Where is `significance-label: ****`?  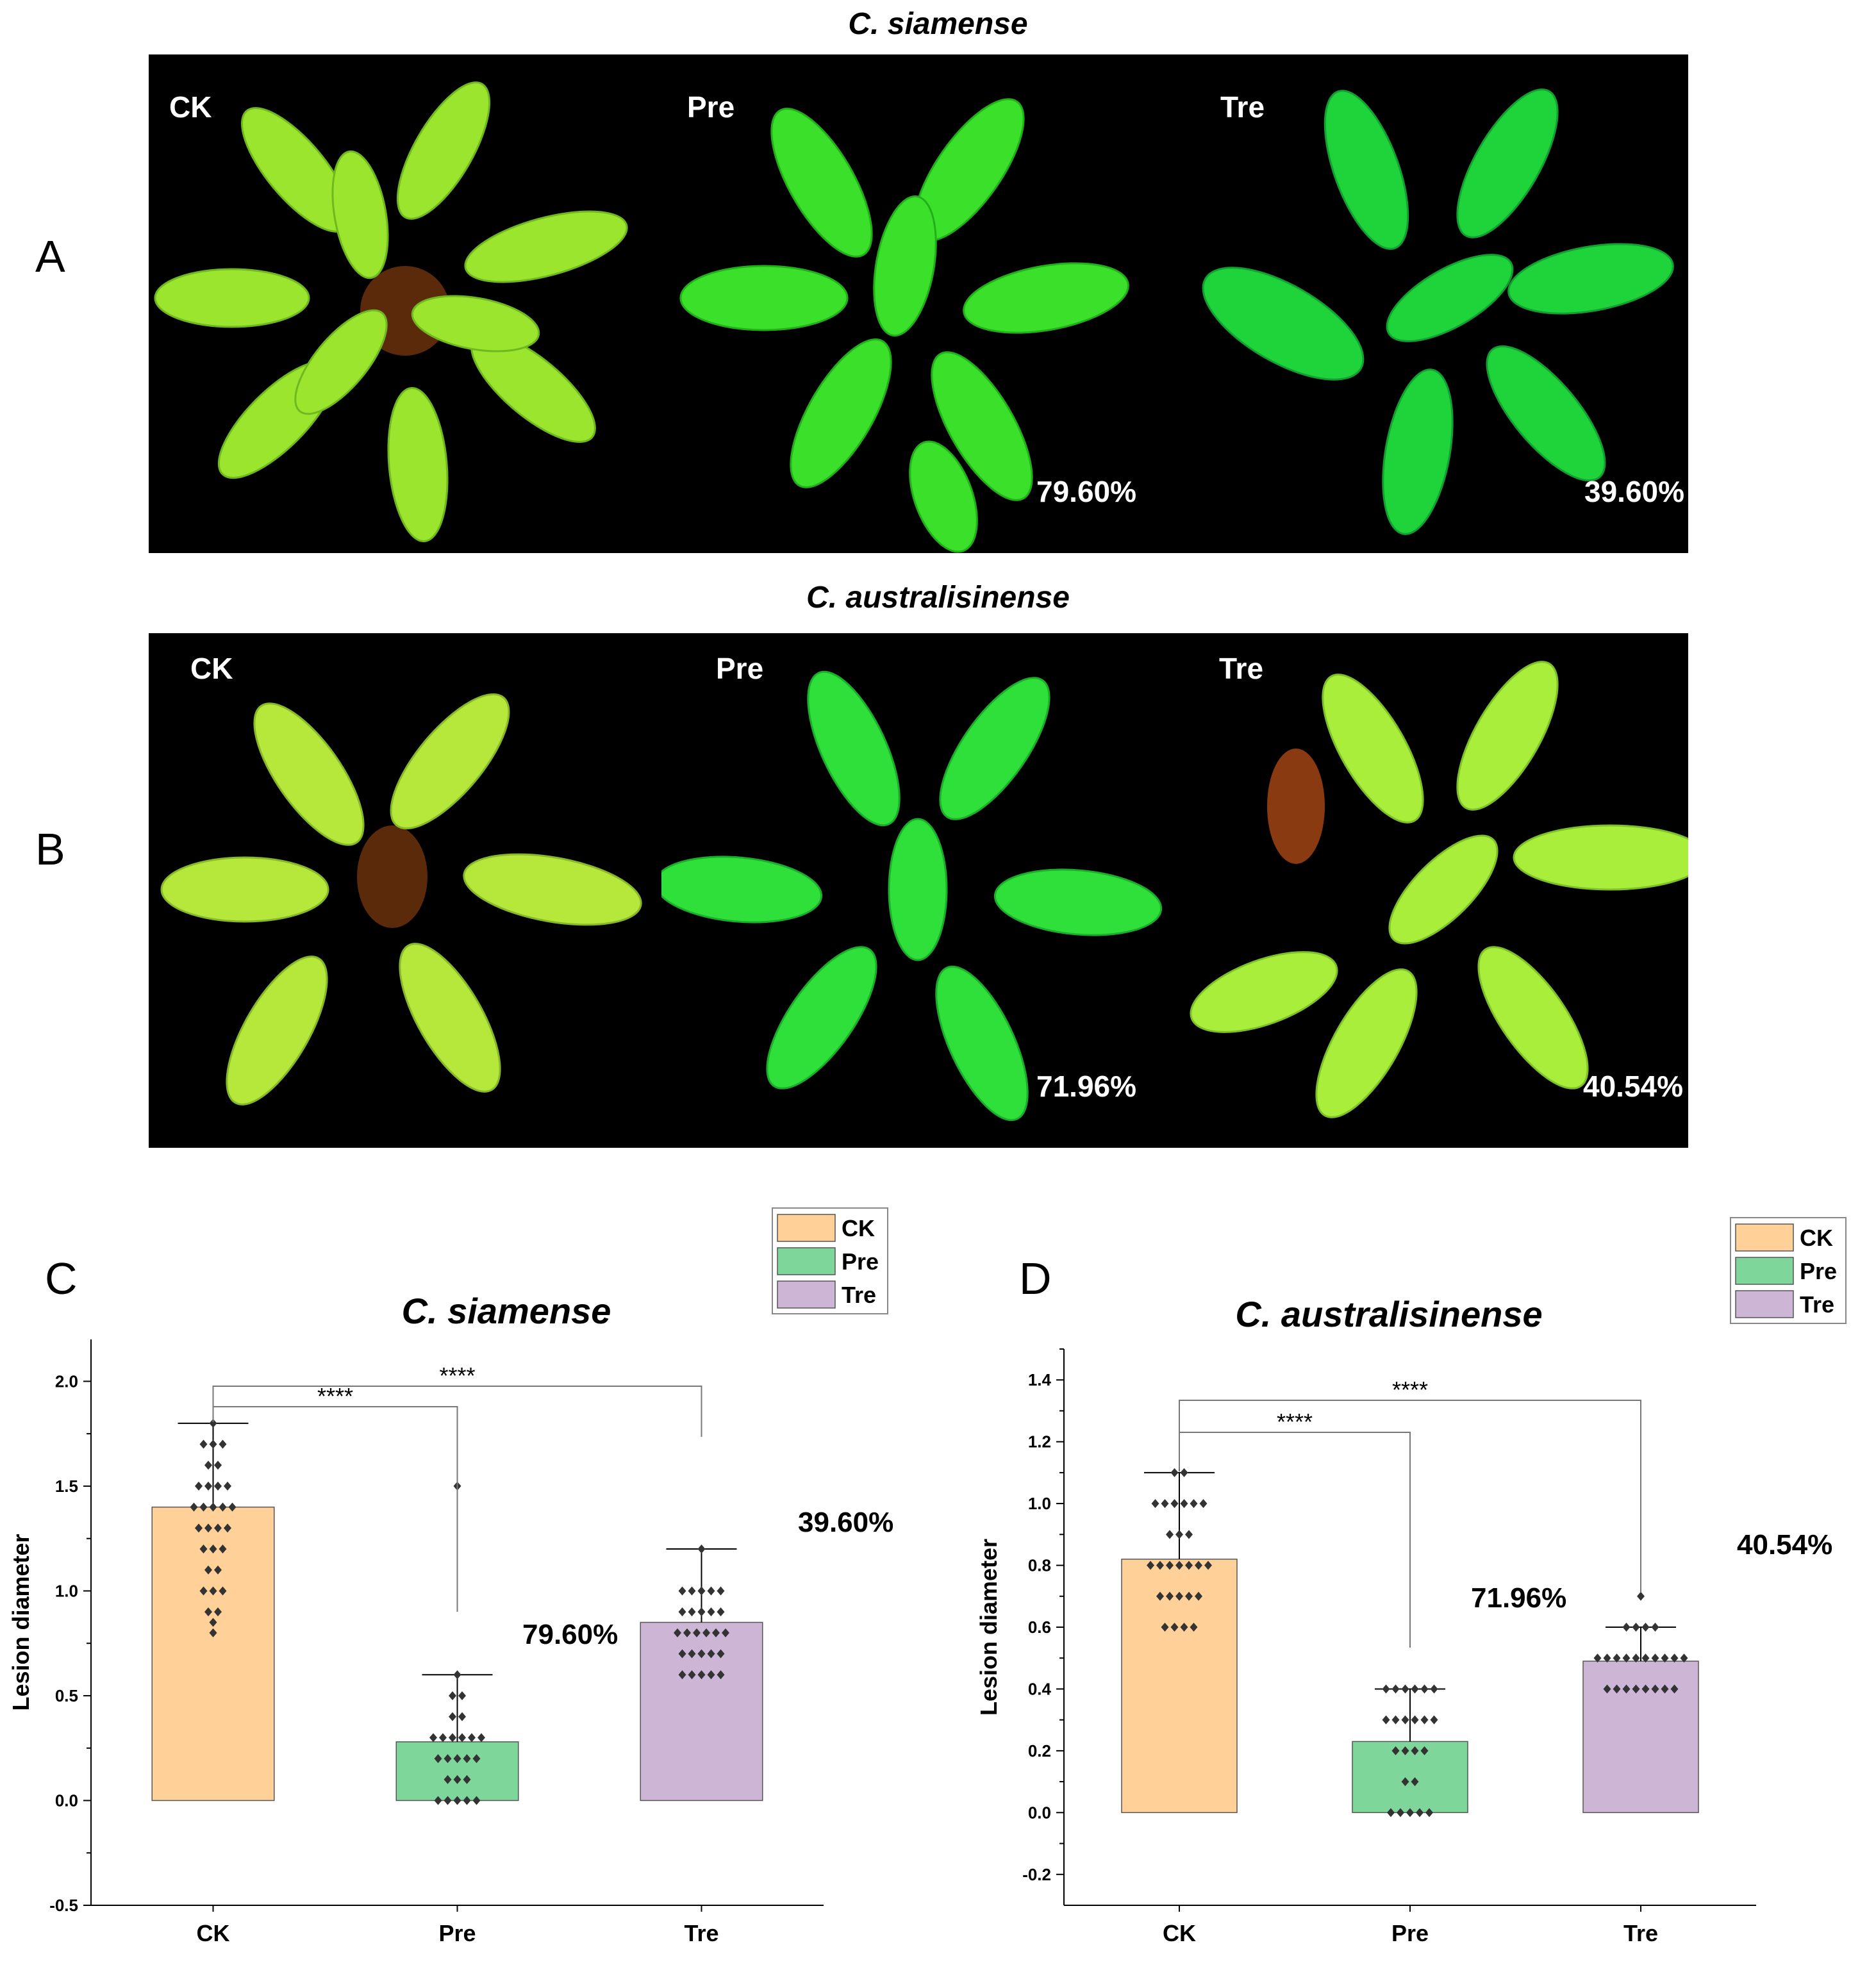
significance-label: **** is located at coordinates (1410, 1390).